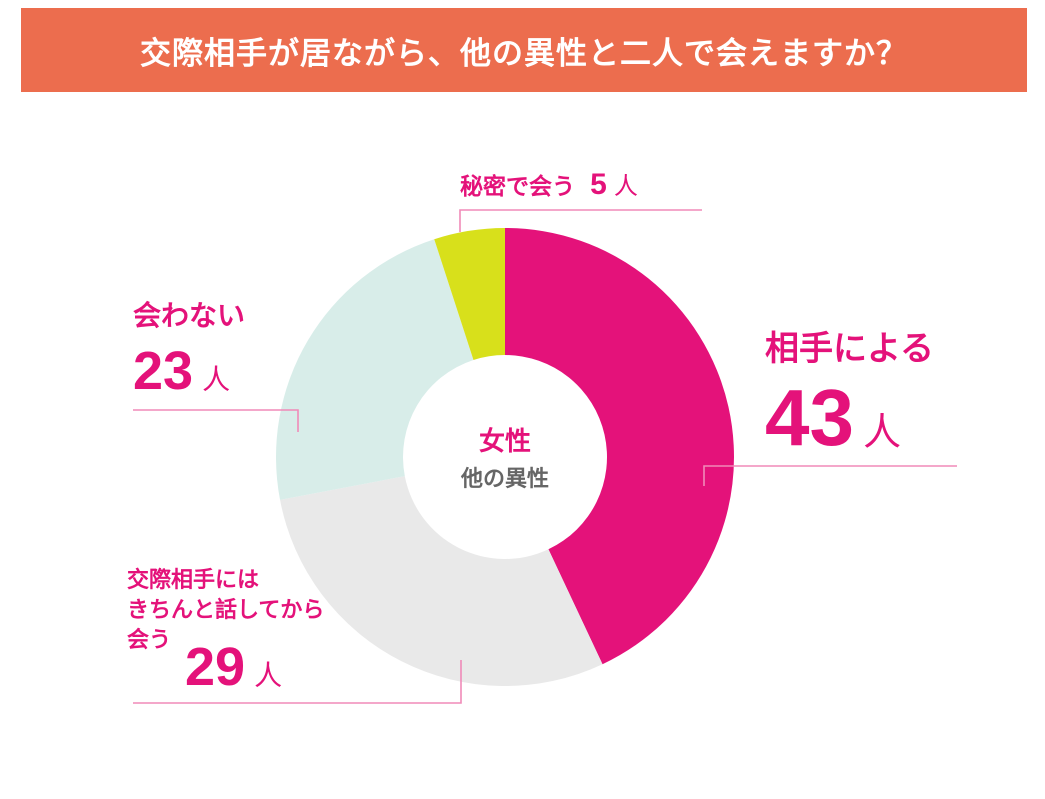 This screenshot has height=799, width=1045. I want to click on data-label-partner-value: 43, so click(809, 417).